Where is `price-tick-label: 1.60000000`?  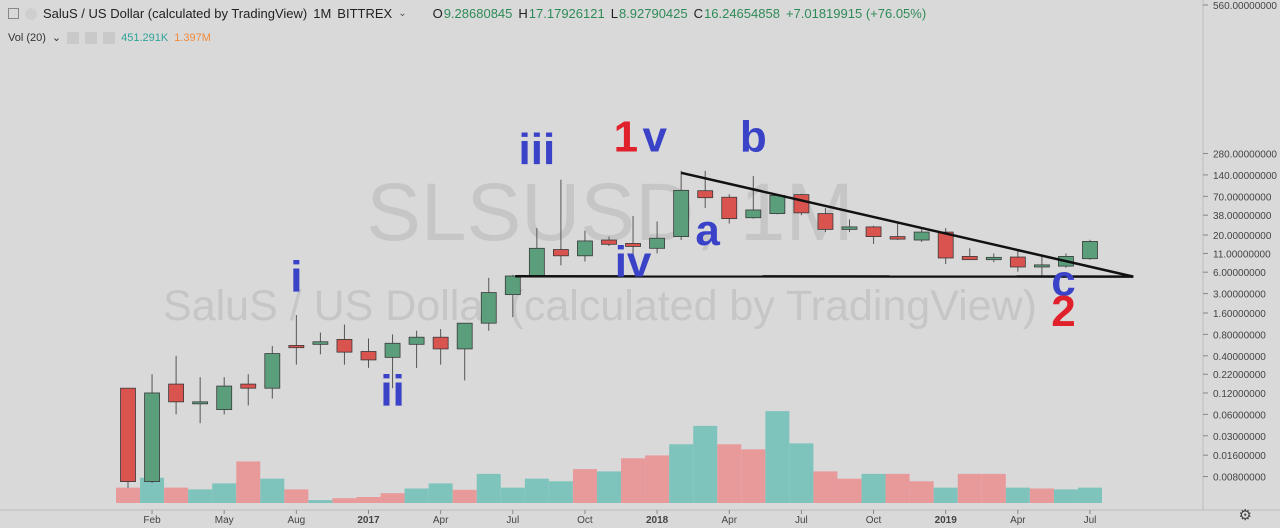 price-tick-label: 1.60000000 is located at coordinates (1239, 314).